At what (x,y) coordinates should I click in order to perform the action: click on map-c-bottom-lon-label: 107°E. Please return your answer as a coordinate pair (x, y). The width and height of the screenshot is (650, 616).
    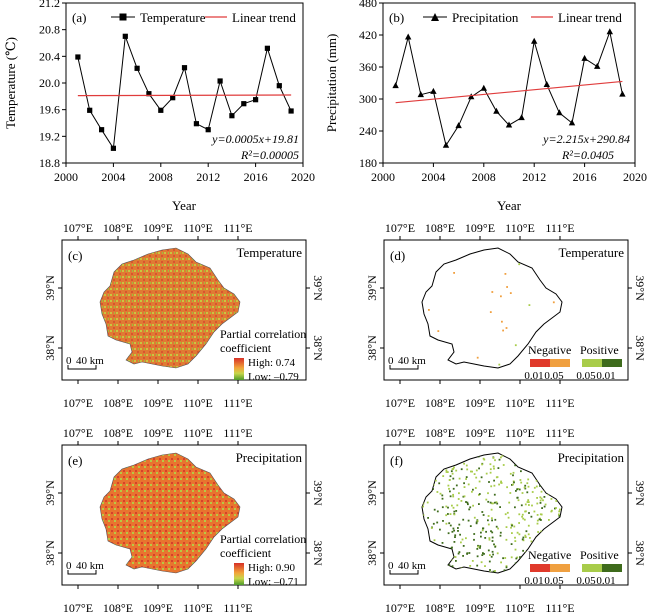
    Looking at the image, I should click on (78, 403).